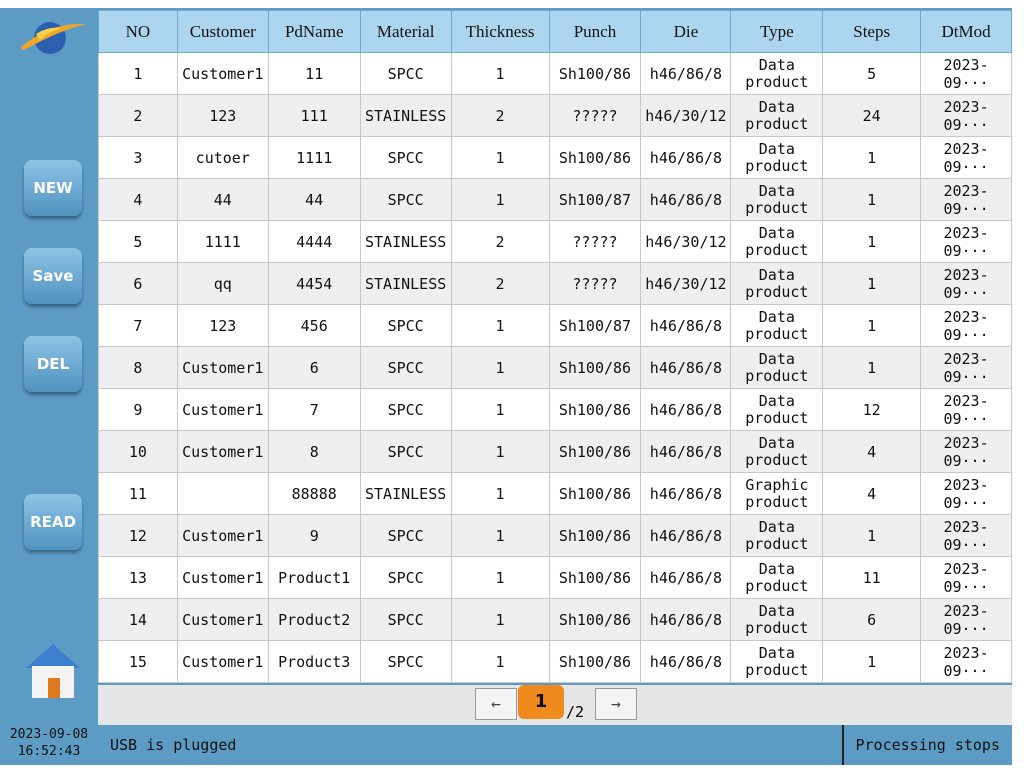 Image resolution: width=1024 pixels, height=768 pixels. I want to click on table-cell: 4, so click(872, 493).